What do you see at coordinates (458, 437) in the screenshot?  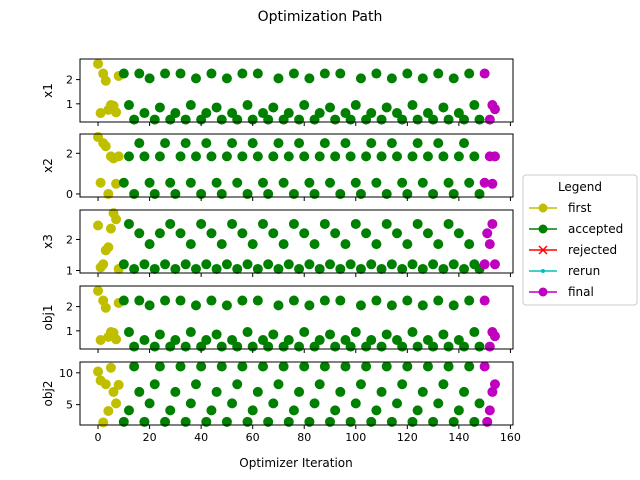 I see `x-tick-label: 140` at bounding box center [458, 437].